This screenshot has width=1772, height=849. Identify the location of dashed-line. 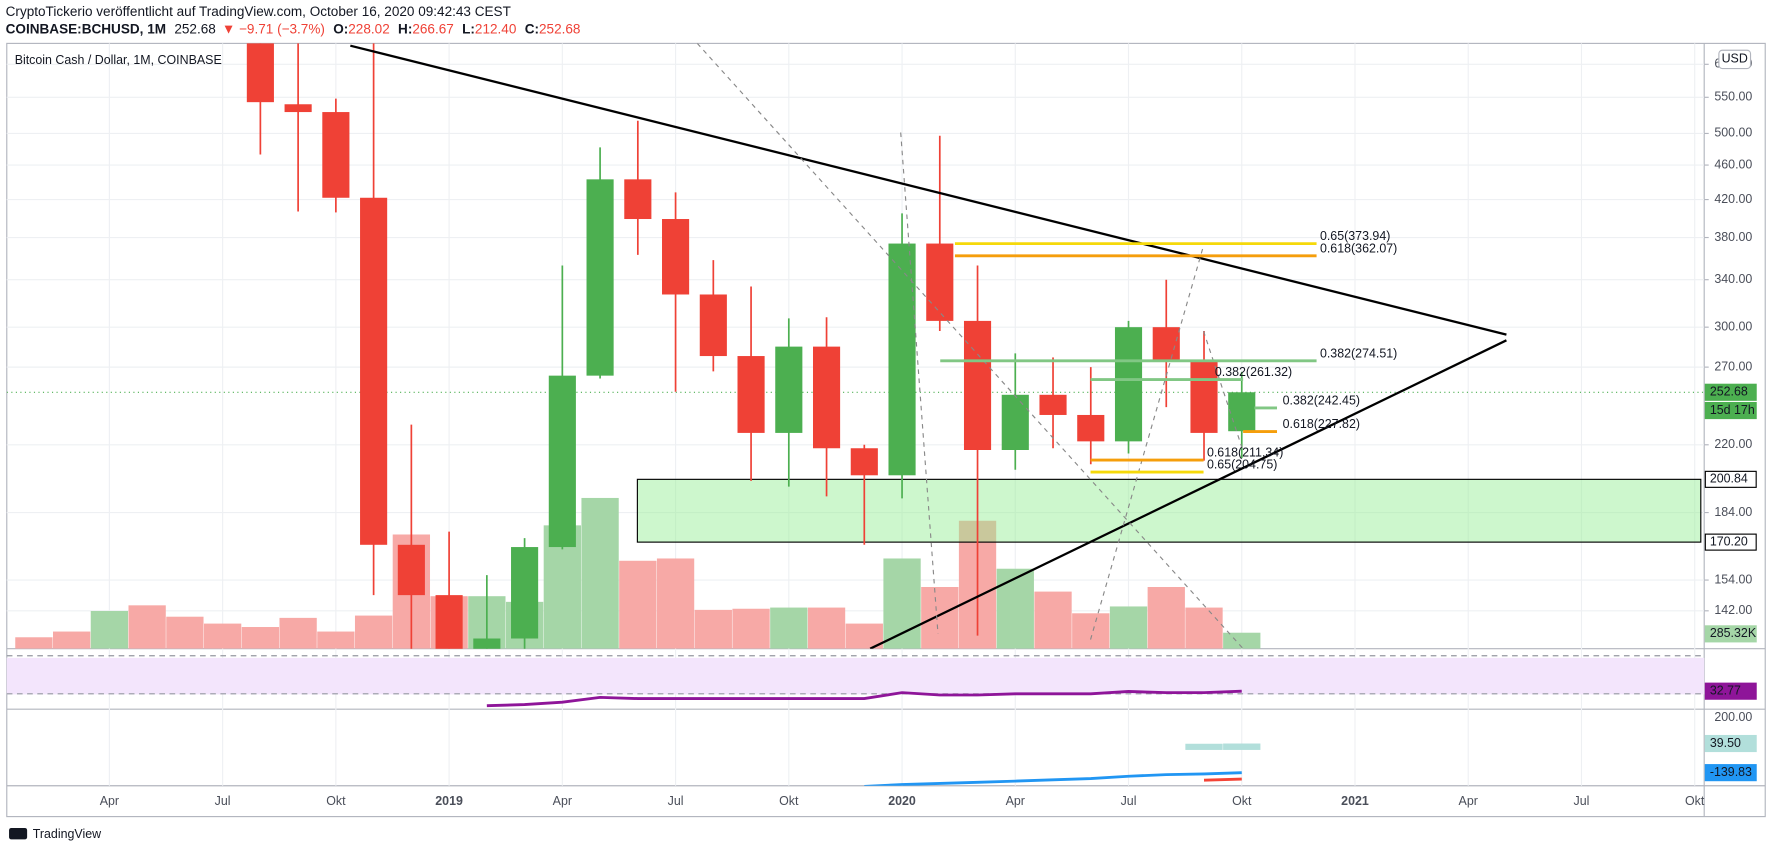
(1147, 442).